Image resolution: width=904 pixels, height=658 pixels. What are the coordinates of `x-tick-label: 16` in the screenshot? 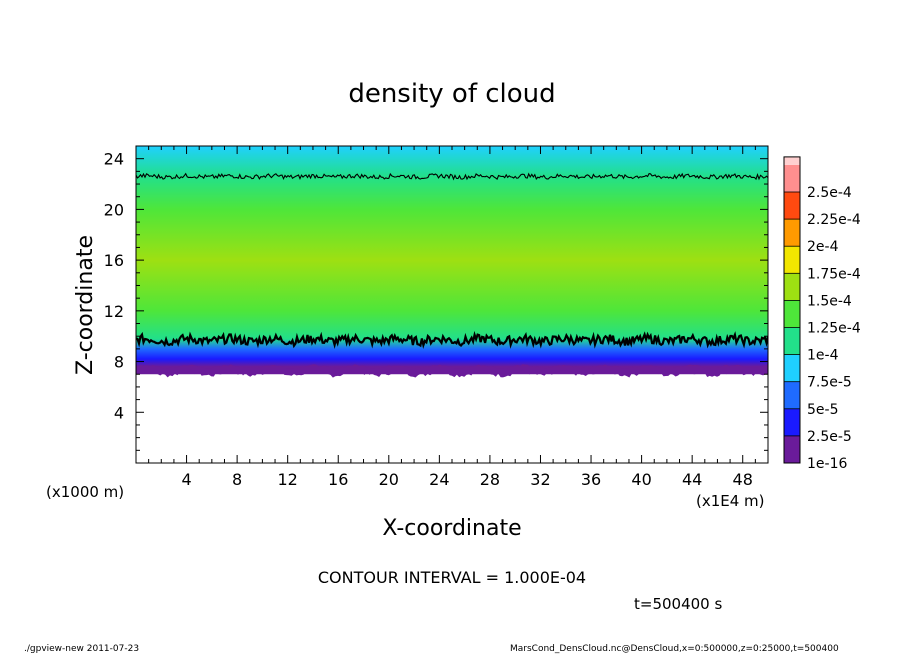 It's located at (338, 479).